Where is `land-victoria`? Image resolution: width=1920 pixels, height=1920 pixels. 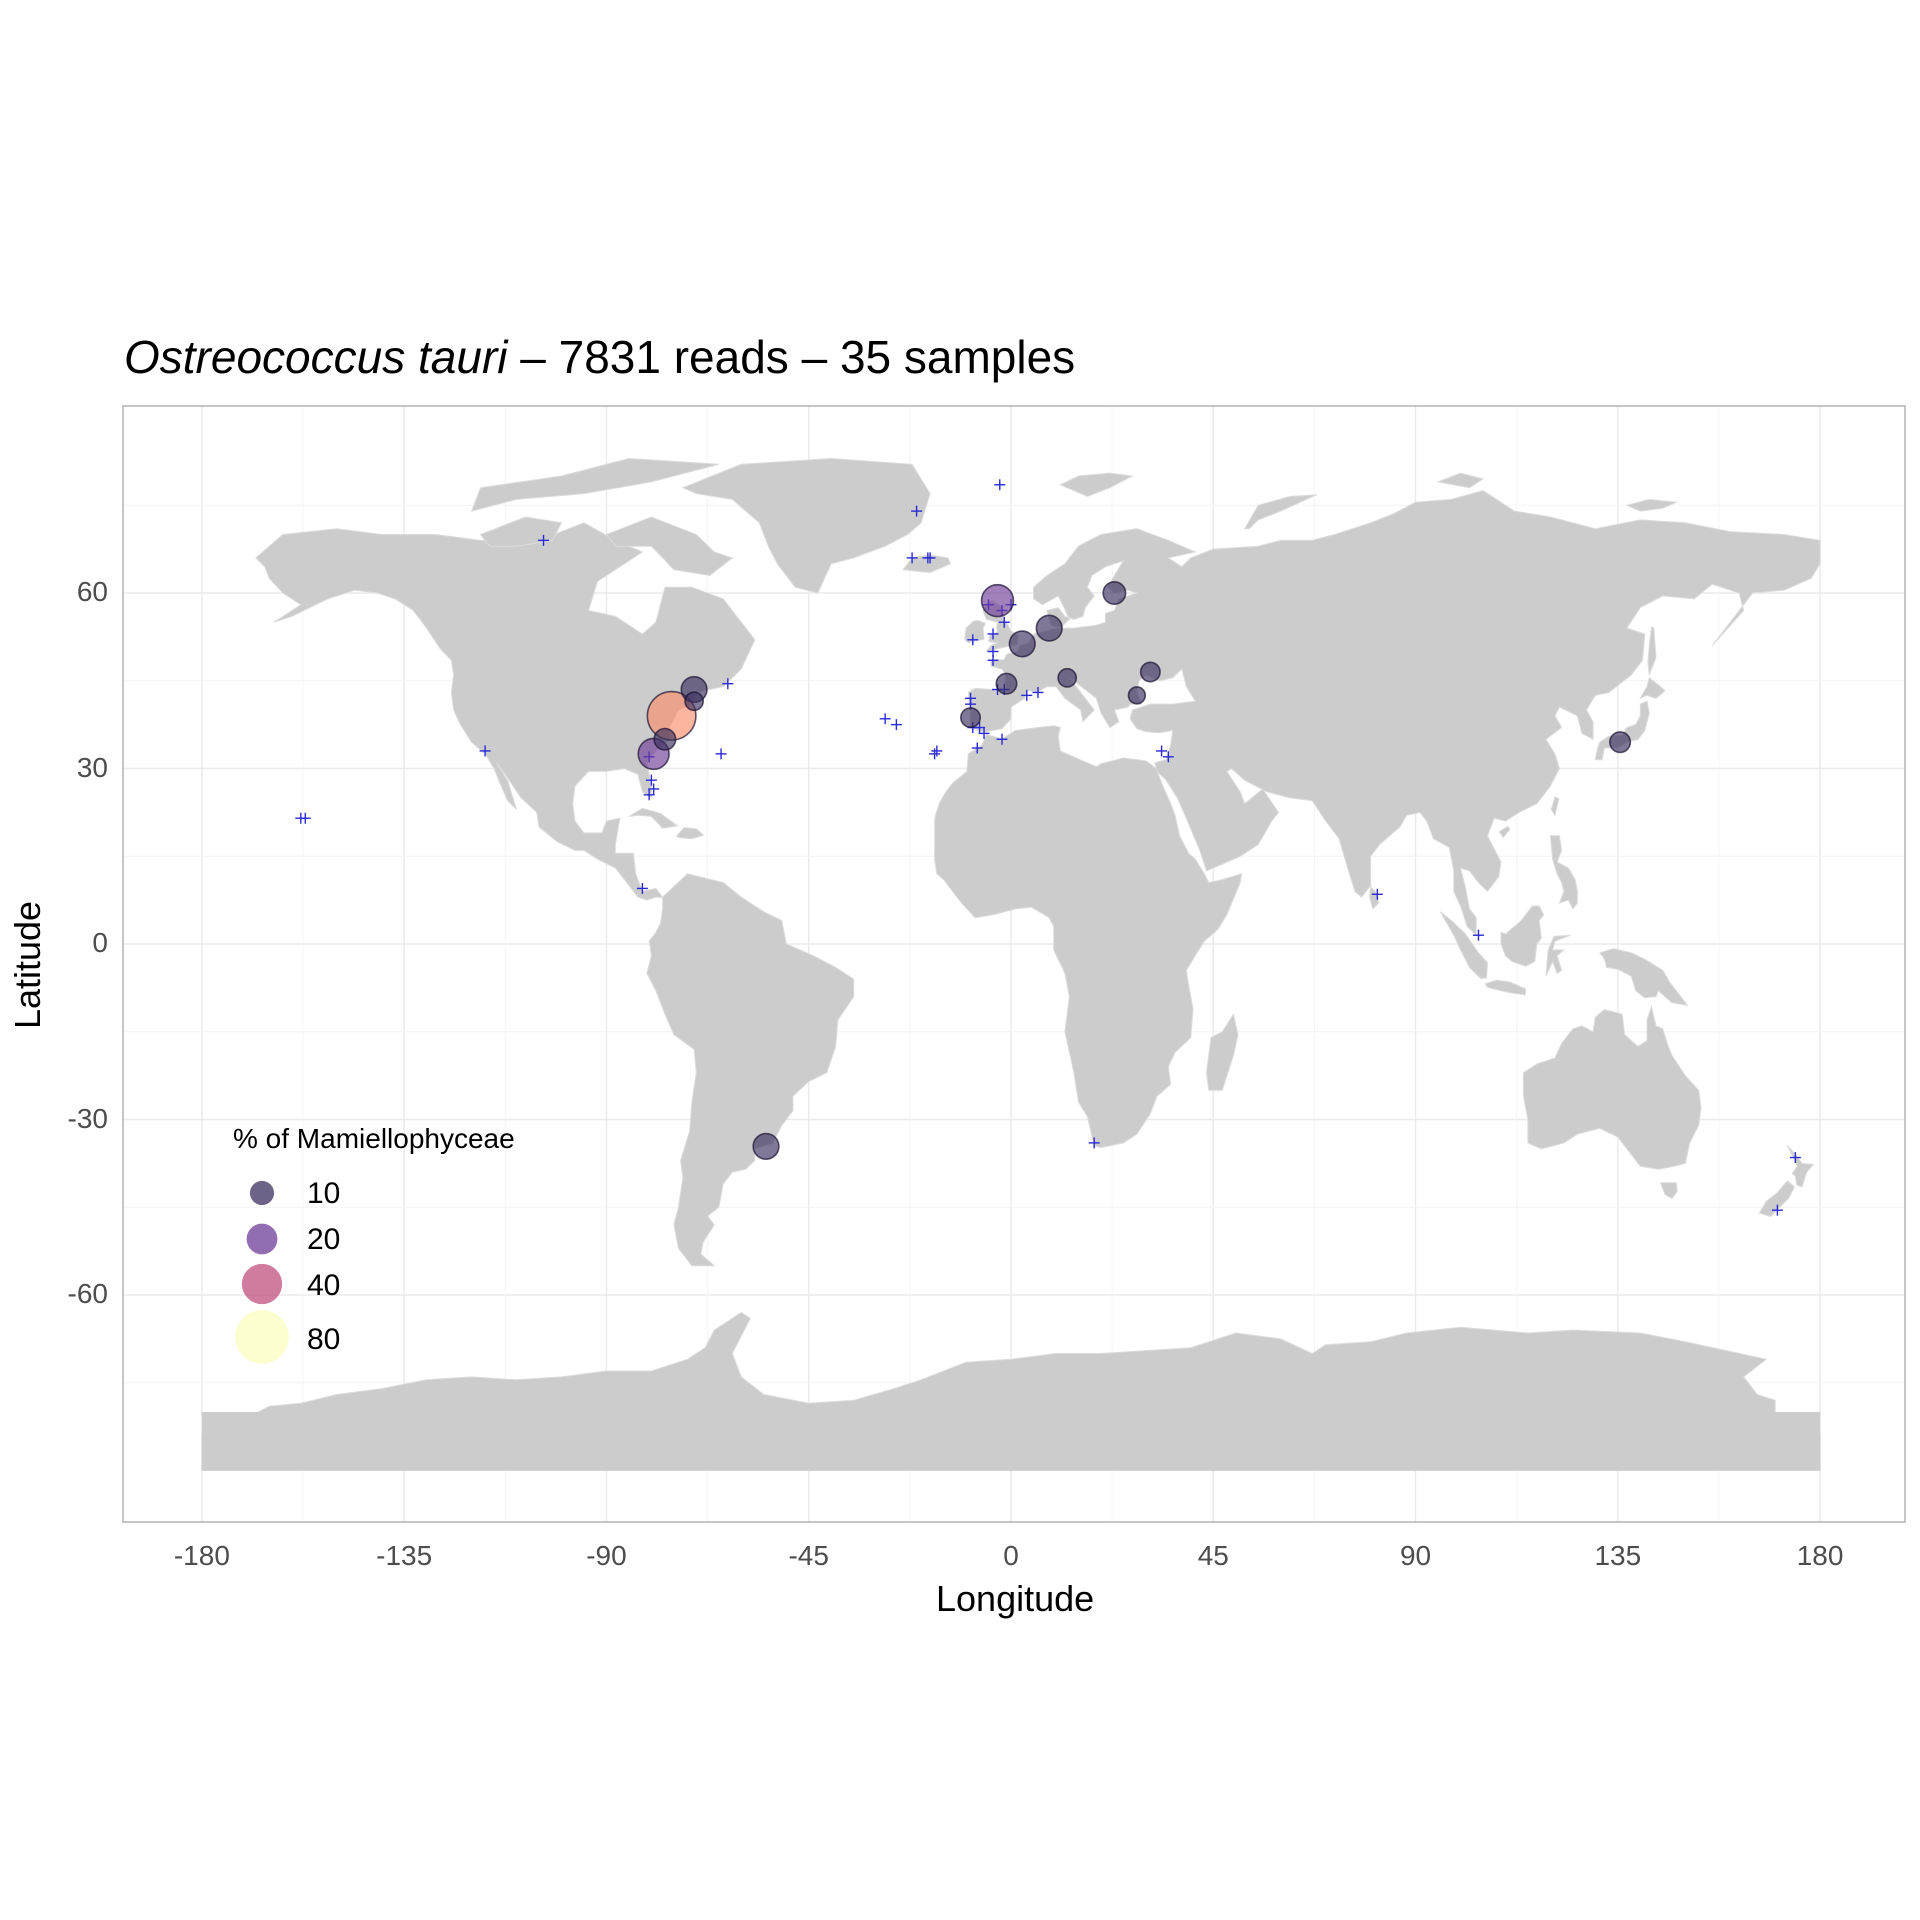 land-victoria is located at coordinates (521, 531).